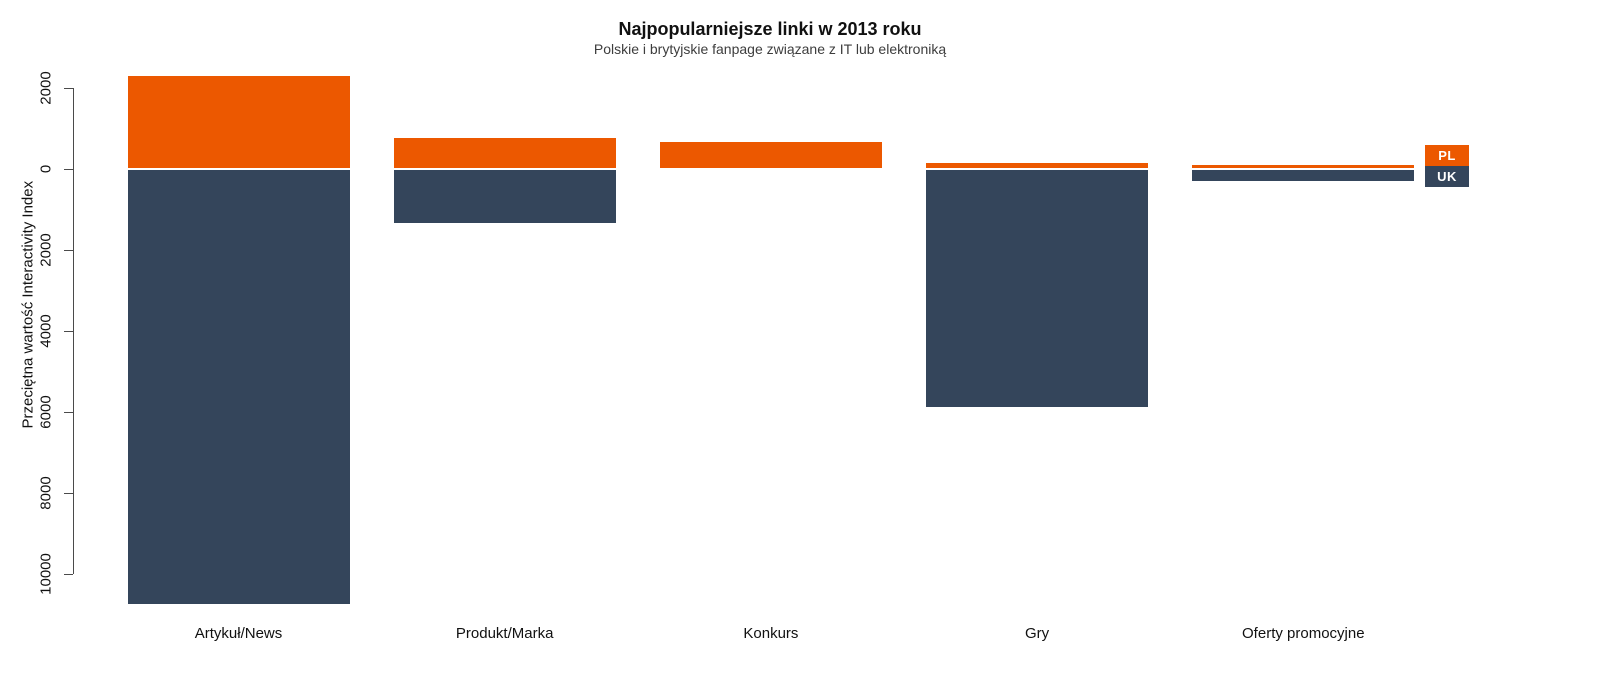 Image resolution: width=1600 pixels, height=700 pixels. Describe the element at coordinates (46, 331) in the screenshot. I see `y-axis-tick-label: 4000` at that location.